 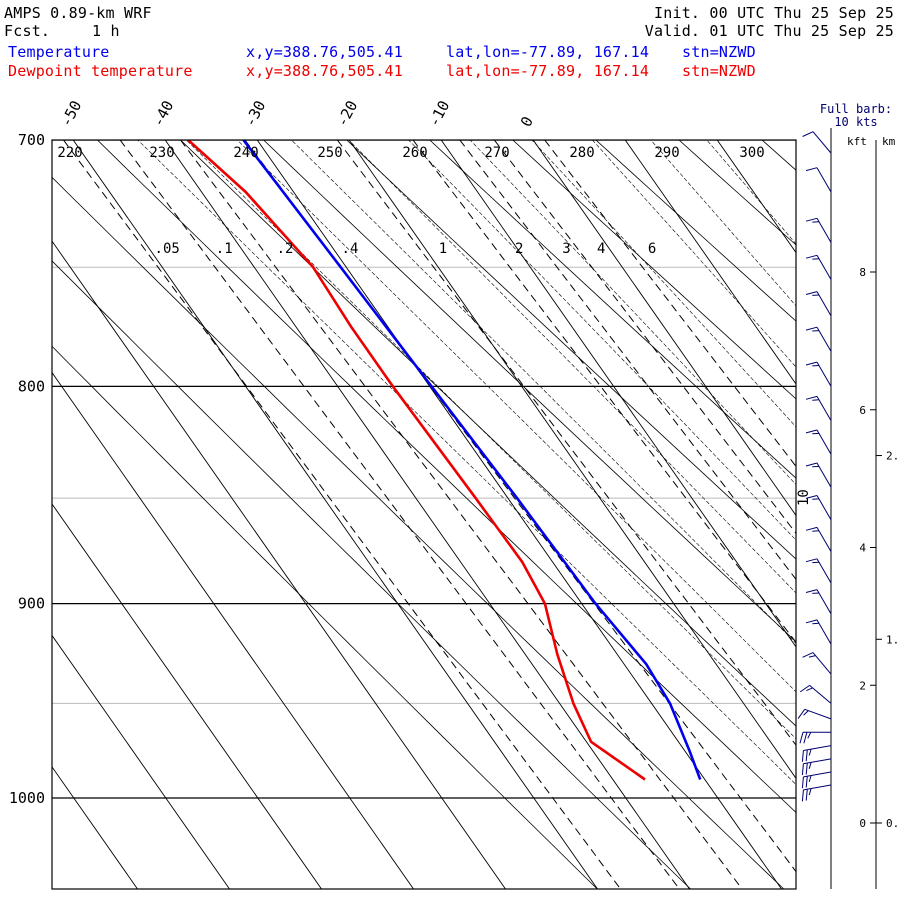 What do you see at coordinates (27, 798) in the screenshot?
I see `pressure-label-1000: 1000` at bounding box center [27, 798].